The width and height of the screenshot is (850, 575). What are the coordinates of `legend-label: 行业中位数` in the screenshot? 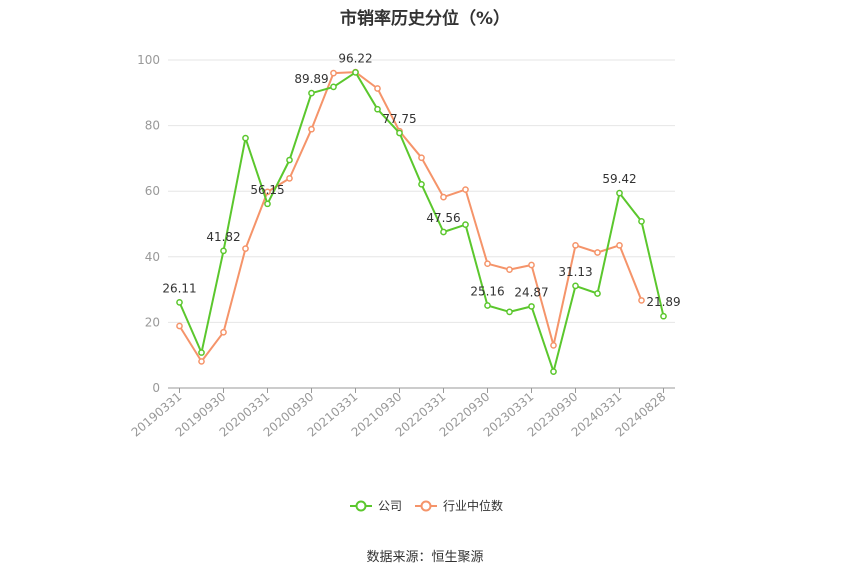 It's located at (473, 505).